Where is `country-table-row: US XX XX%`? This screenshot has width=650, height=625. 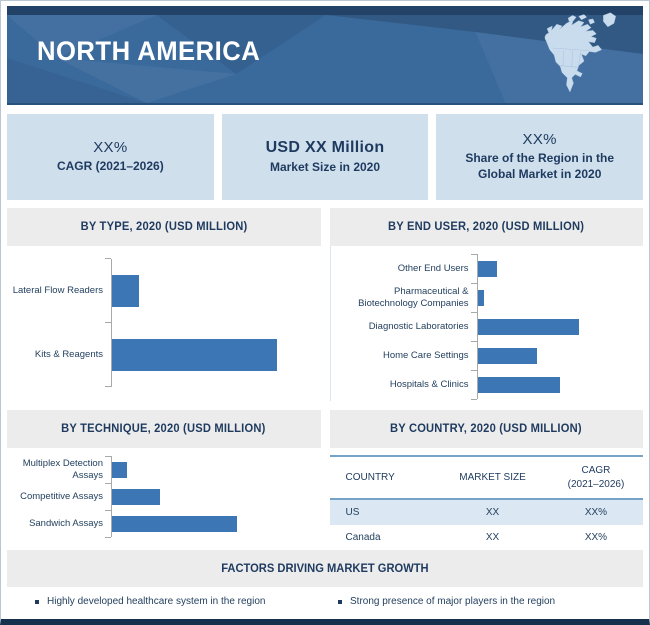 country-table-row: US XX XX% is located at coordinates (486, 512).